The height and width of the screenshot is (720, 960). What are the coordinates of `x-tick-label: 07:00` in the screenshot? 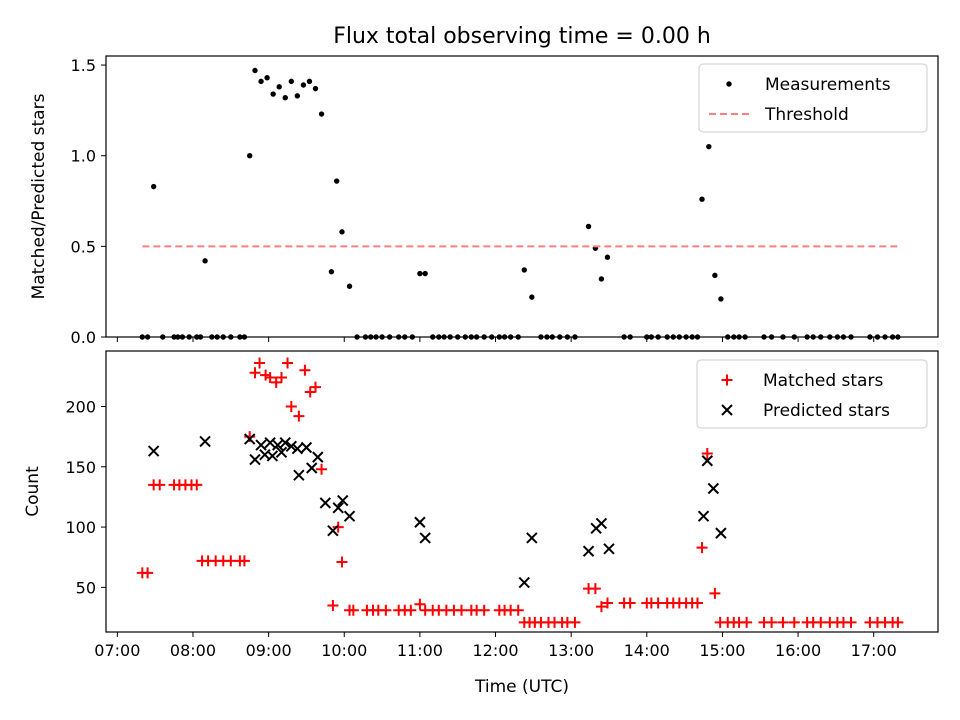 It's located at (117, 650).